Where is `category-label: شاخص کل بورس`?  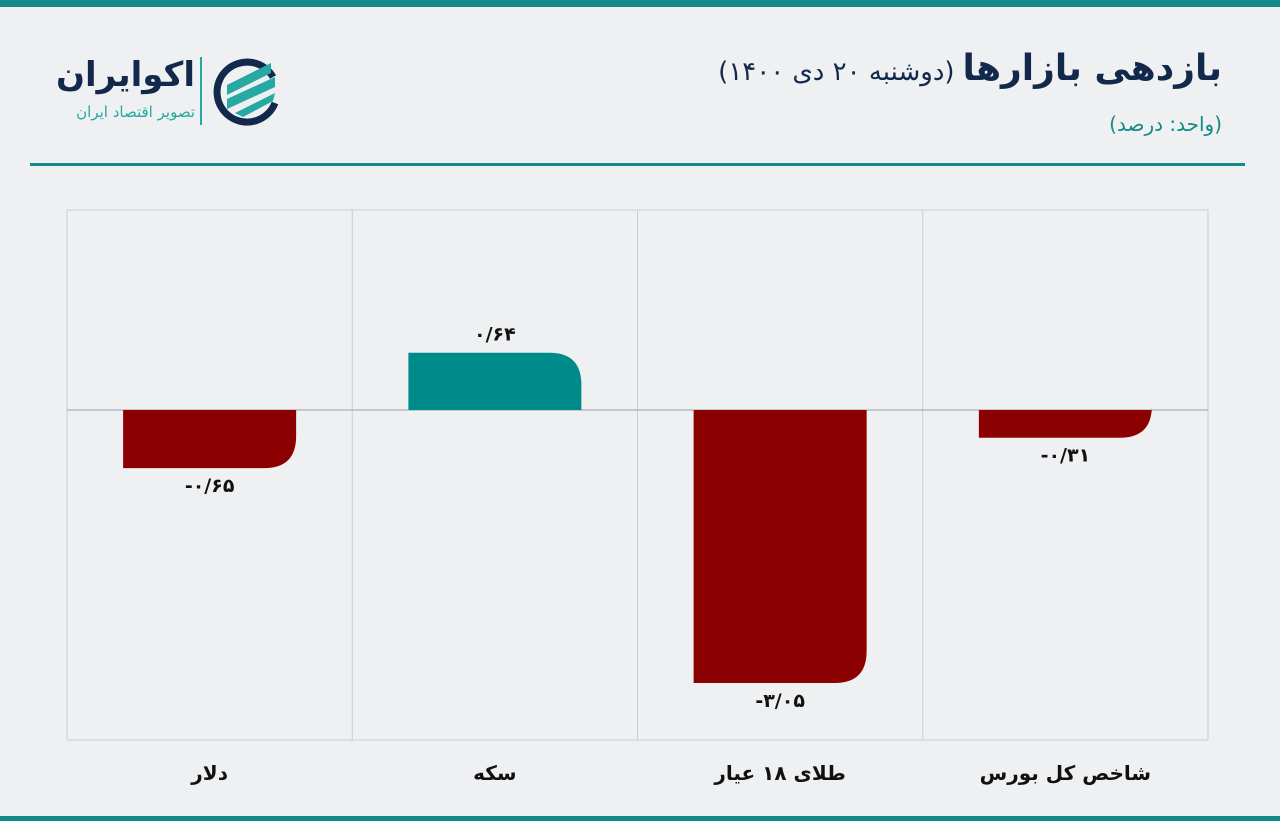
category-label: شاخص کل بورس is located at coordinates (1065, 773).